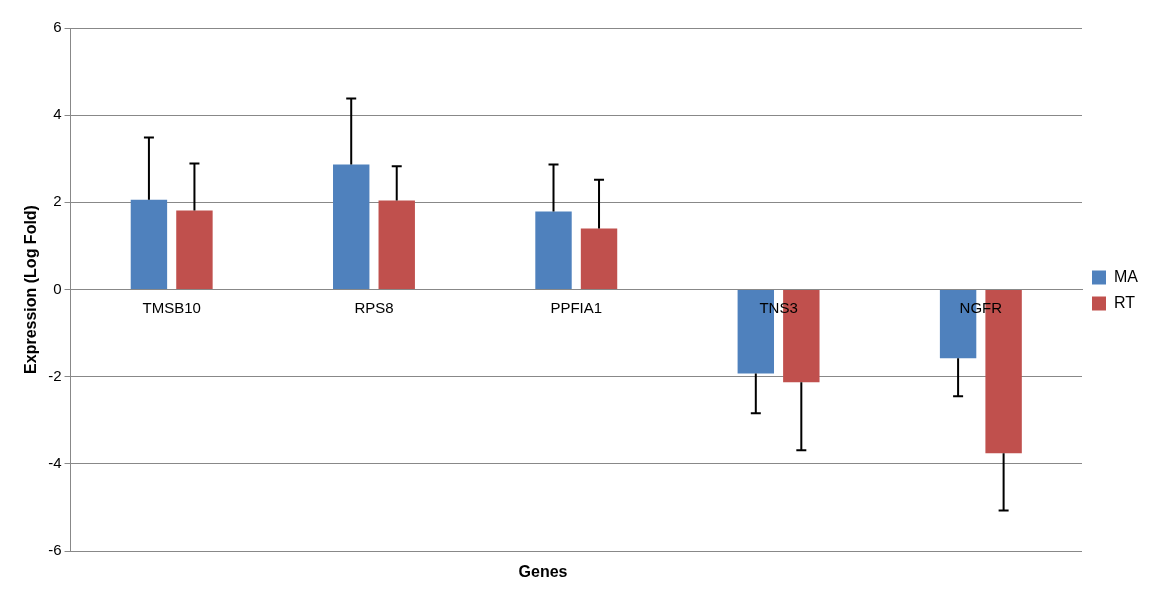  Describe the element at coordinates (171, 308) in the screenshot. I see `x-tick-label: TMSB10` at that location.